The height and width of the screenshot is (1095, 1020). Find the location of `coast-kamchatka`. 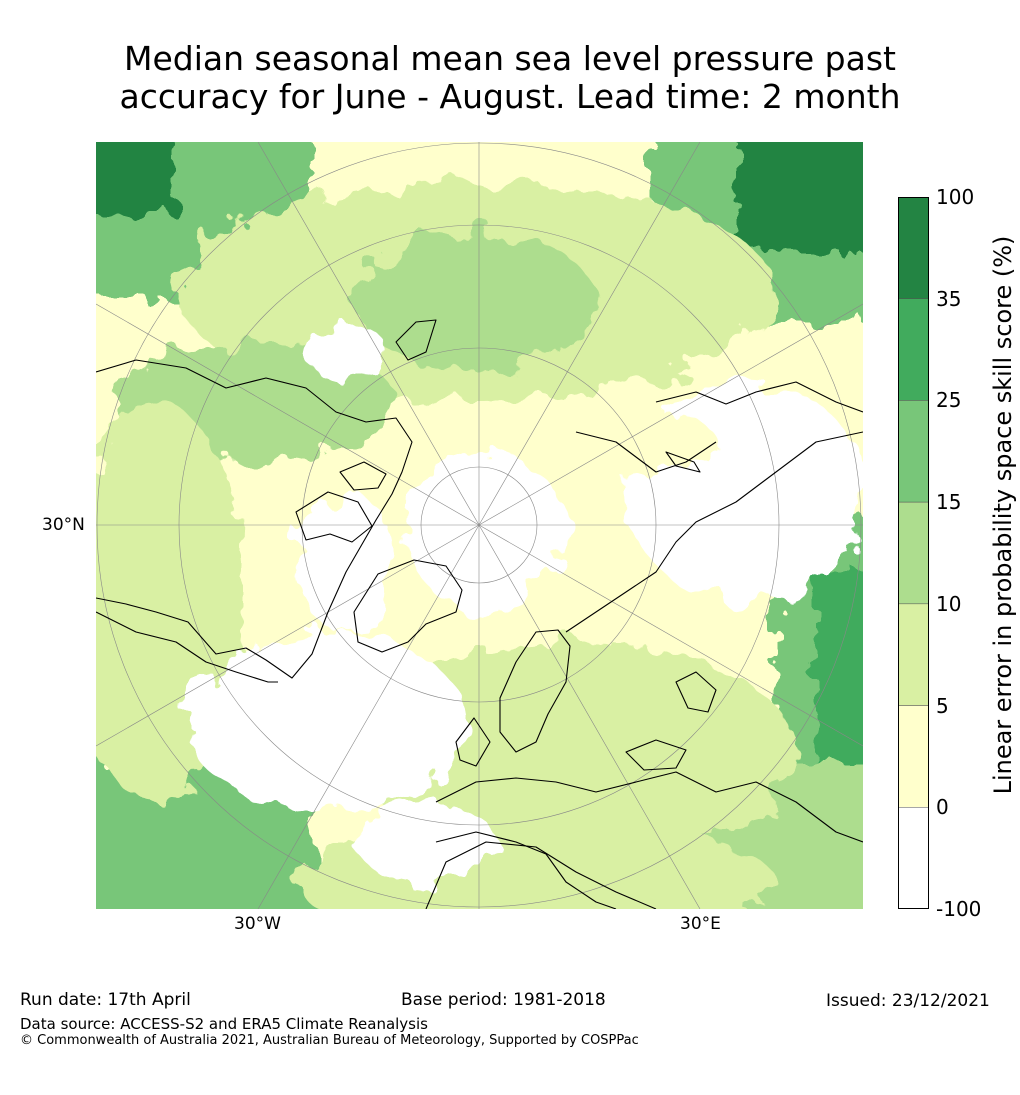

coast-kamchatka is located at coordinates (759, 397).